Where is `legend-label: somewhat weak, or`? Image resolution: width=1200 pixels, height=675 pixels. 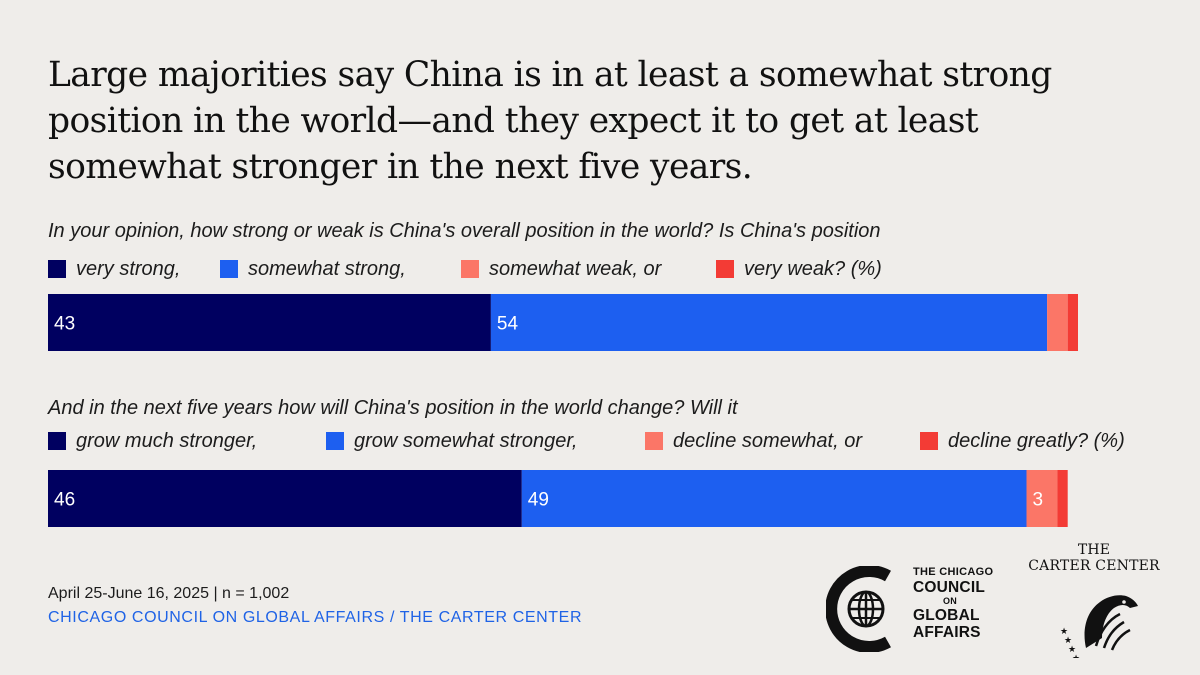
legend-label: somewhat weak, or is located at coordinates (575, 269).